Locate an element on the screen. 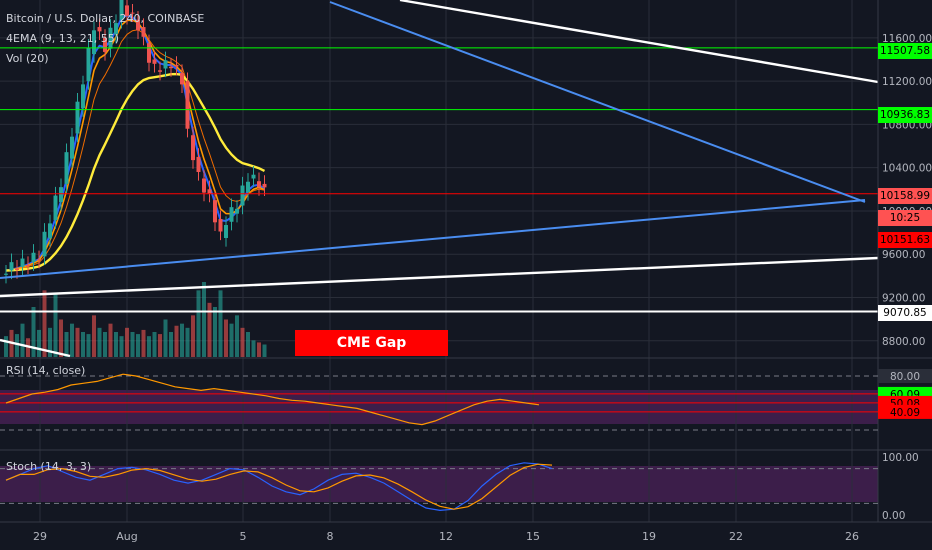 This screenshot has width=932, height=550. time-label: 19 is located at coordinates (649, 536).